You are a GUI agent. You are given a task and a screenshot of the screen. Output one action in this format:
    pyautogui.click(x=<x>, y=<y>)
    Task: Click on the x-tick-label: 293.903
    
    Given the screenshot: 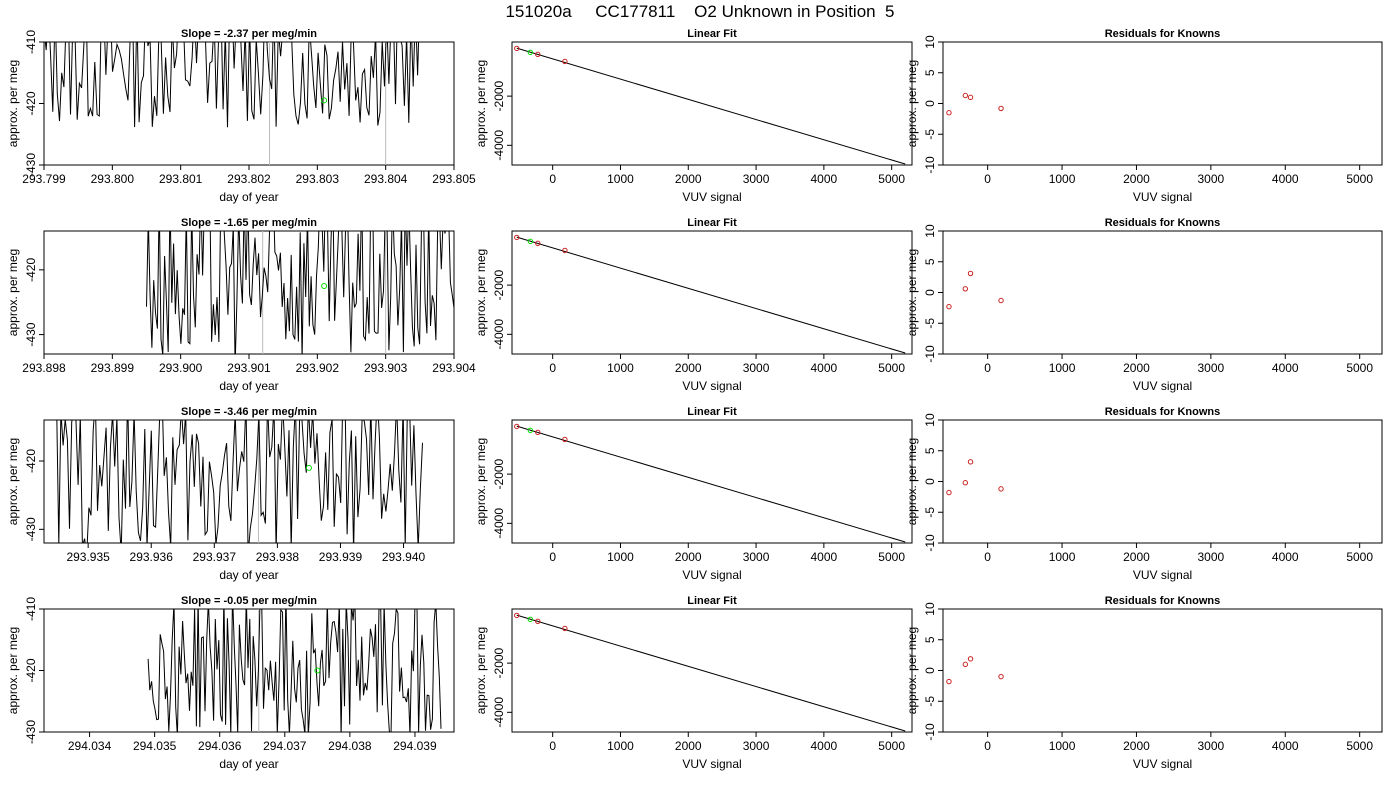 What is the action you would take?
    pyautogui.click(x=386, y=368)
    